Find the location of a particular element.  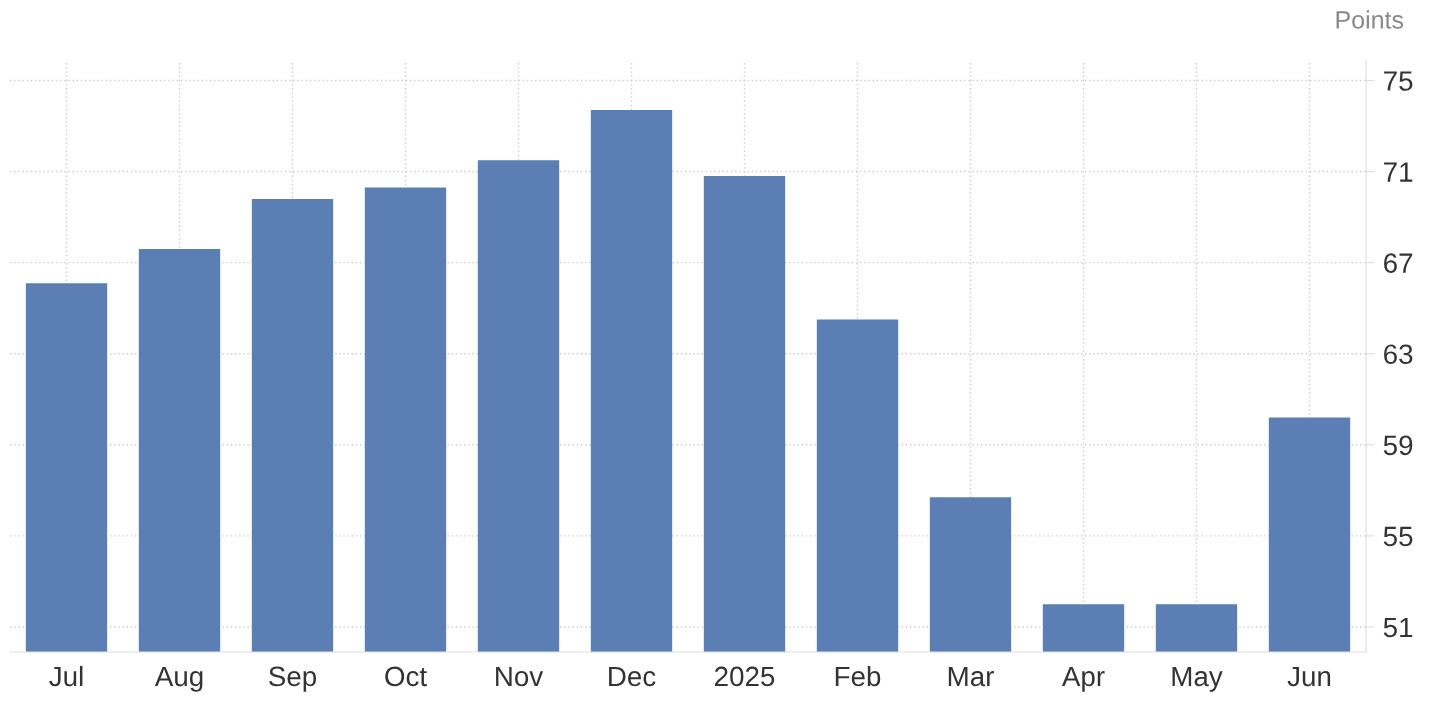

y-axis-title: Points is located at coordinates (1370, 19).